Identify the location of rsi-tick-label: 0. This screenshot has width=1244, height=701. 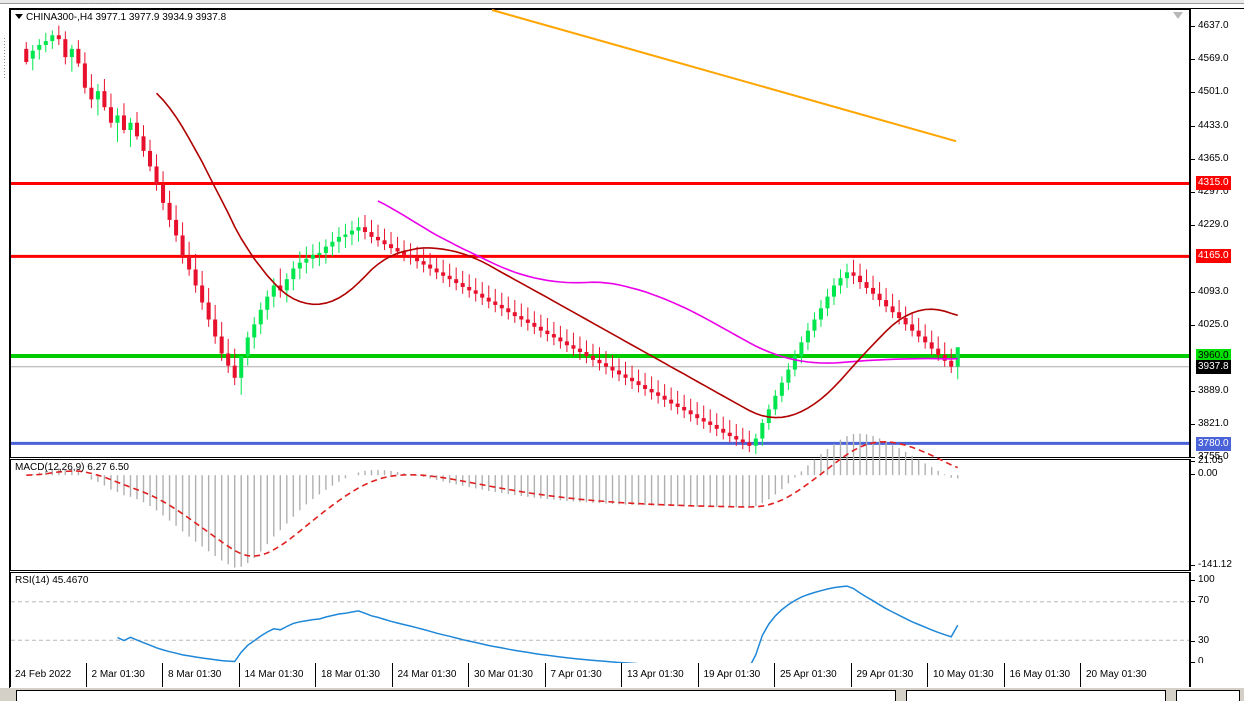
(1201, 661).